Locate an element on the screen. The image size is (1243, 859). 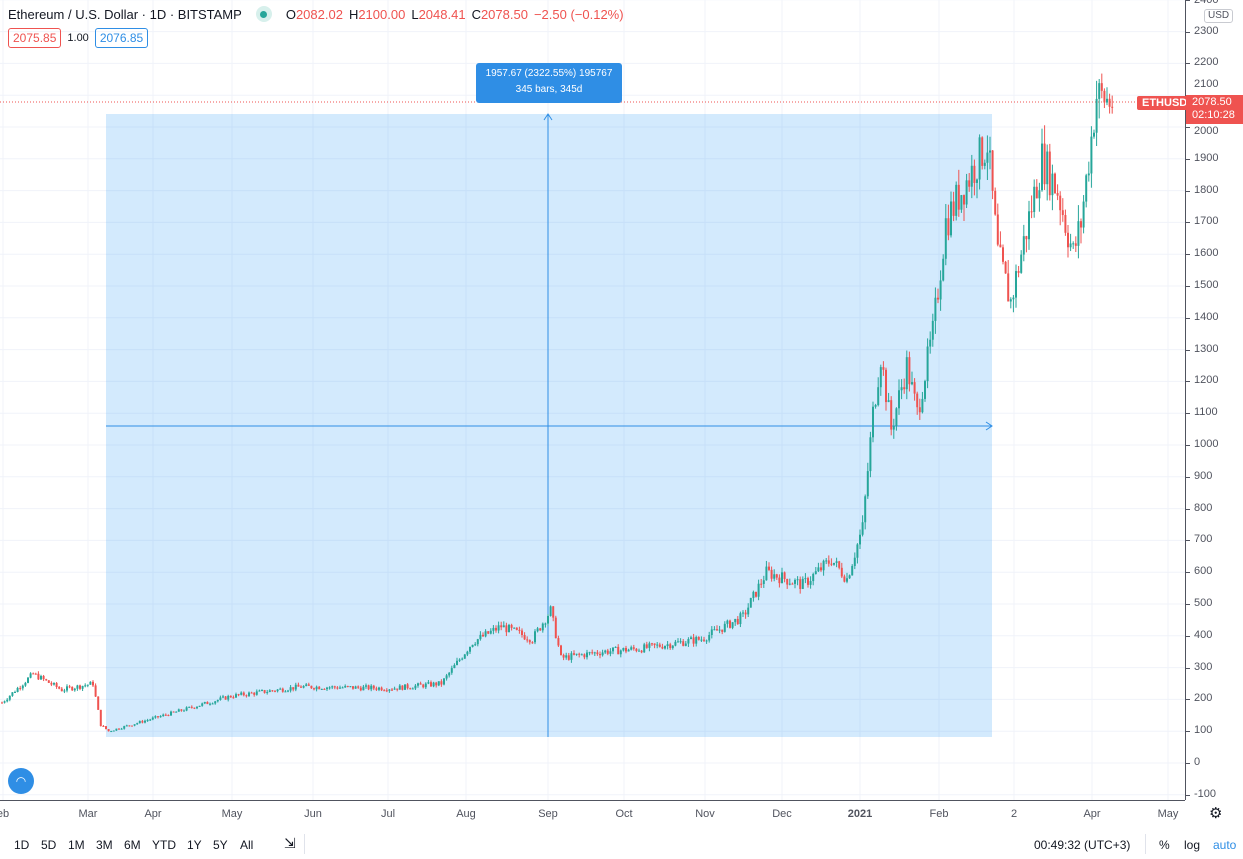
range-all: All is located at coordinates (247, 845).